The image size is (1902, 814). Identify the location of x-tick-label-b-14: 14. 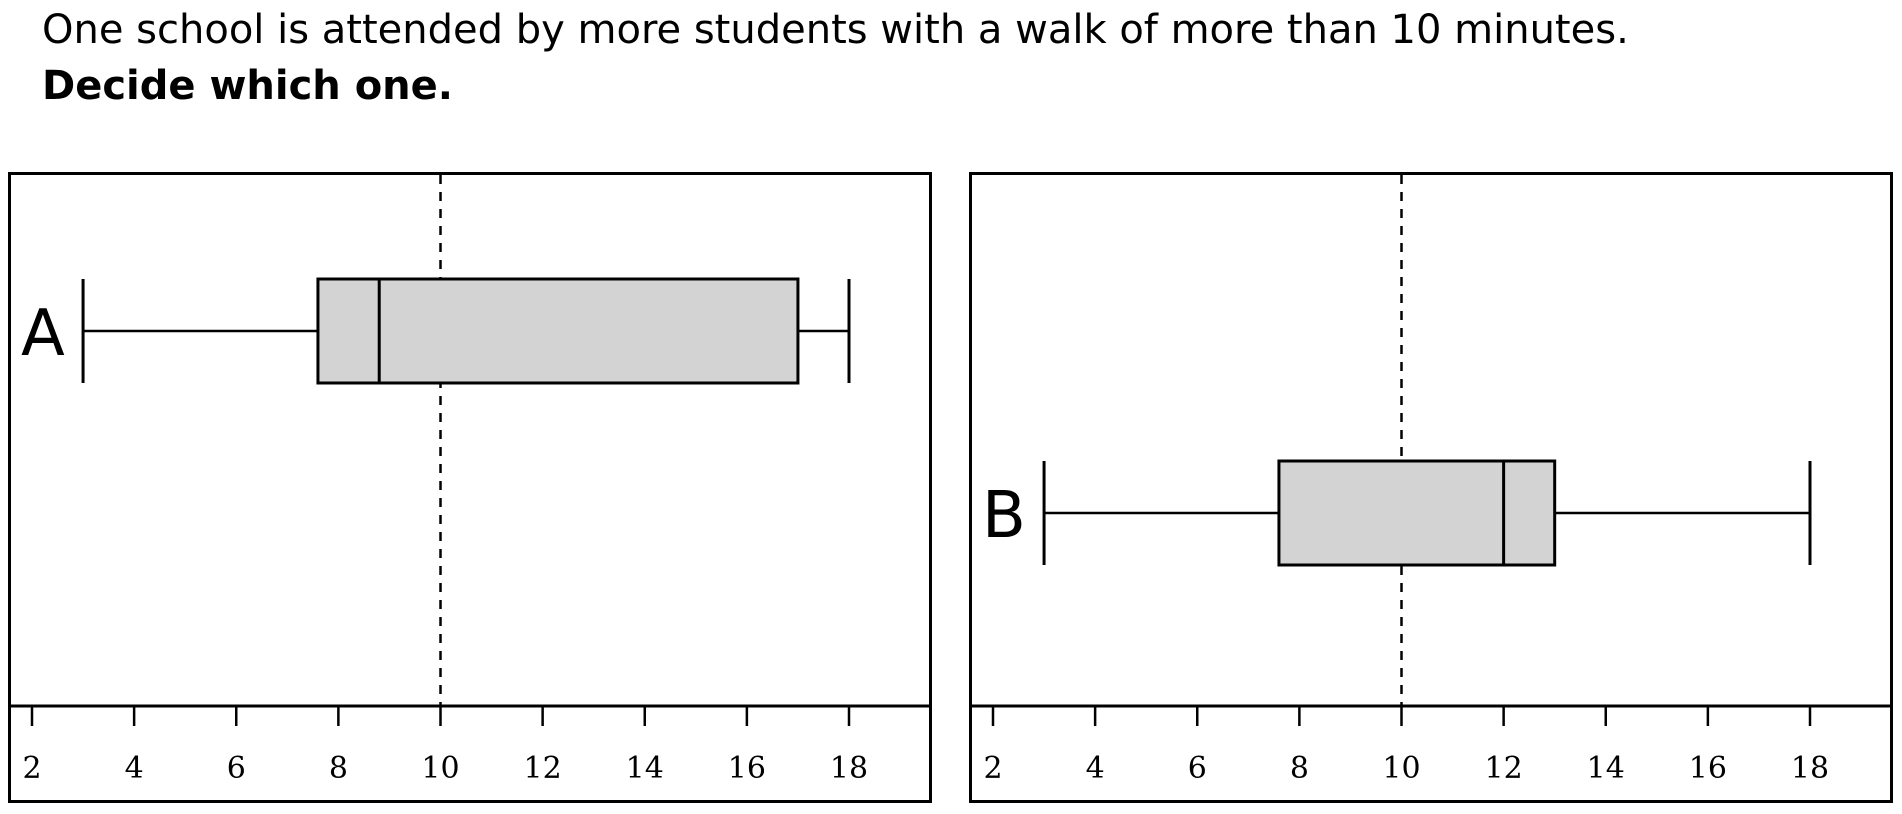
(1606, 768).